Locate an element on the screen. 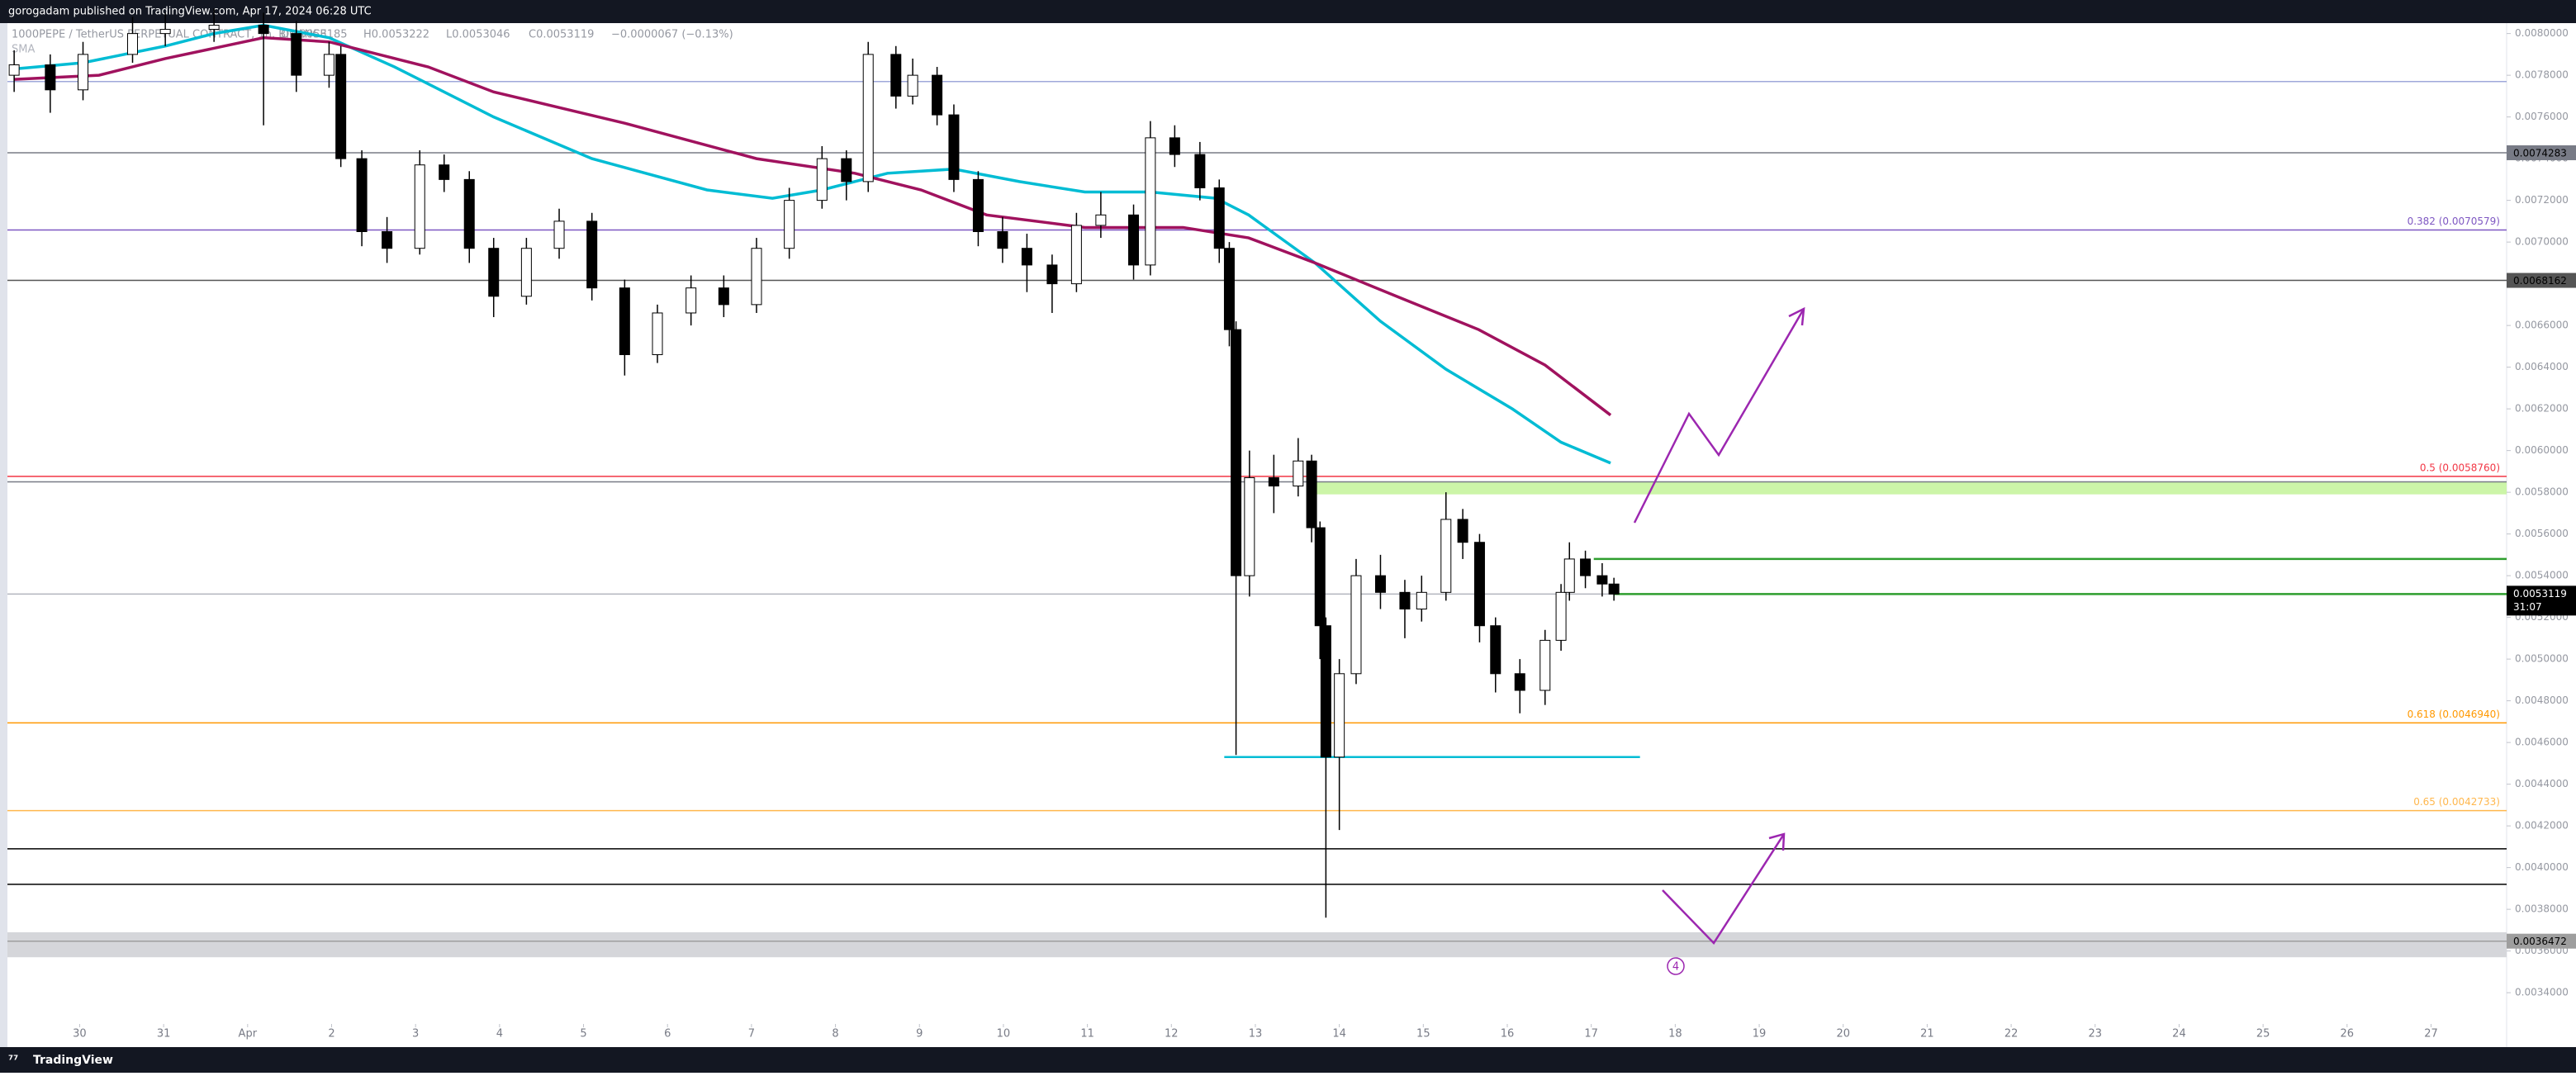  y-tick-label: 0.0080000 is located at coordinates (2542, 33).